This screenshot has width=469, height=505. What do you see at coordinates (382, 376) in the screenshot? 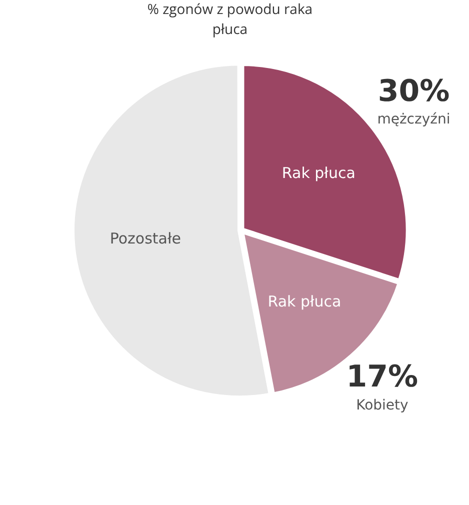
I see `data-label: 17%` at bounding box center [382, 376].